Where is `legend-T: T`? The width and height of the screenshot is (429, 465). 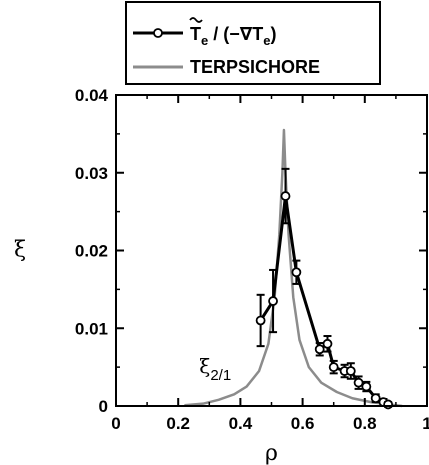
legend-T: T is located at coordinates (195, 34).